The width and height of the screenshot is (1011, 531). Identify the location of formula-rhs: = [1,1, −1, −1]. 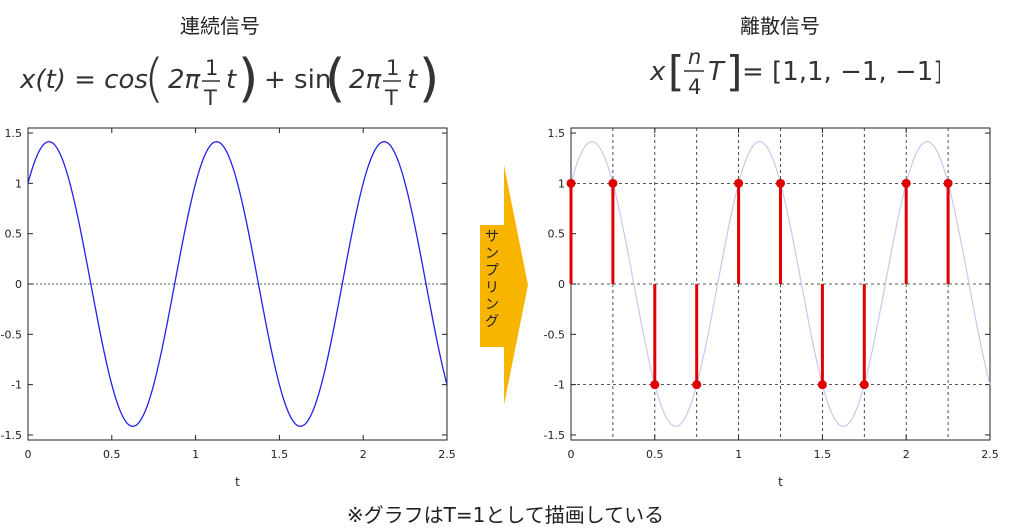
(841, 72).